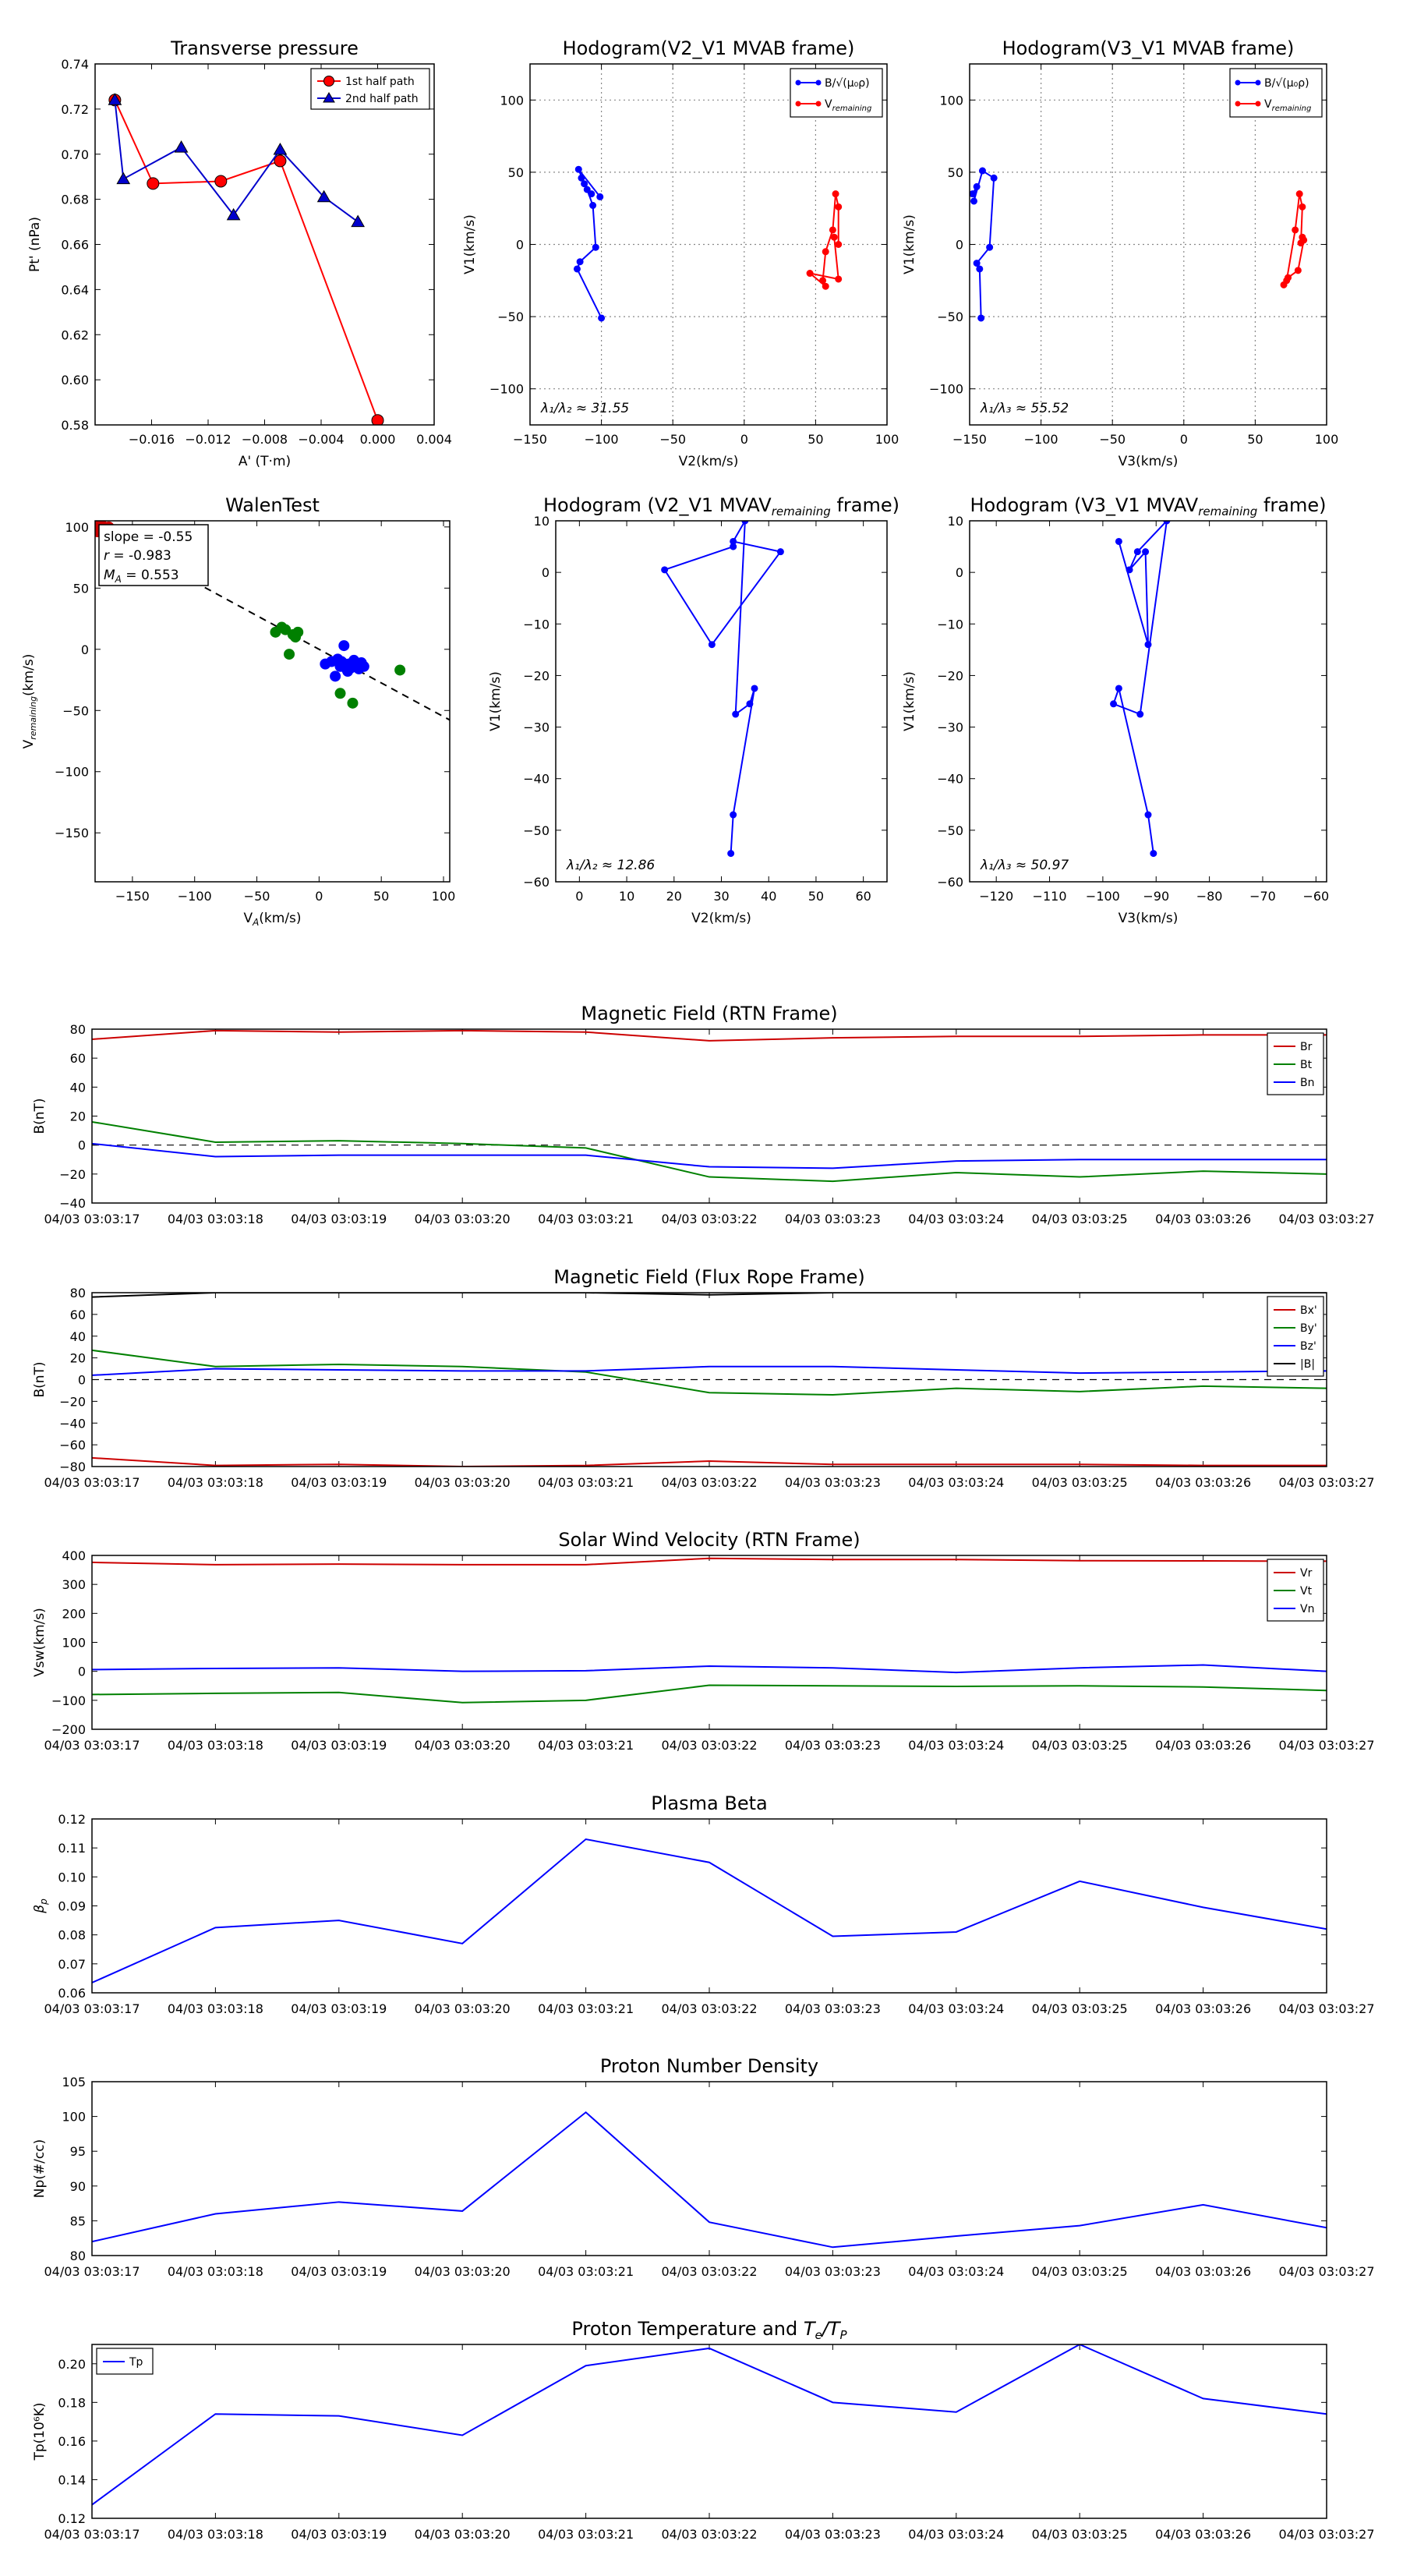 The image size is (1403, 2576). Describe the element at coordinates (152, 439) in the screenshot. I see `x-tick-label: −0.016` at that location.